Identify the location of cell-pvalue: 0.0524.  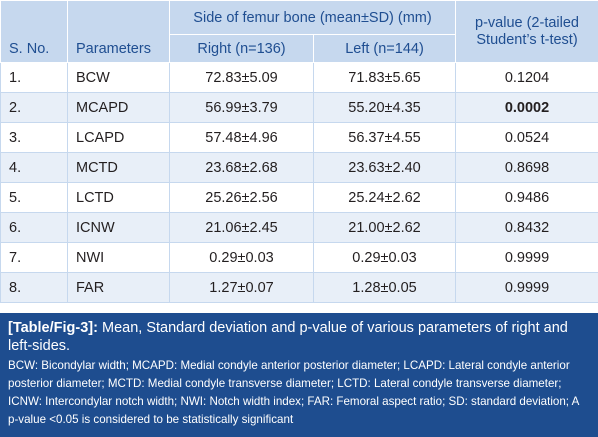
(526, 137).